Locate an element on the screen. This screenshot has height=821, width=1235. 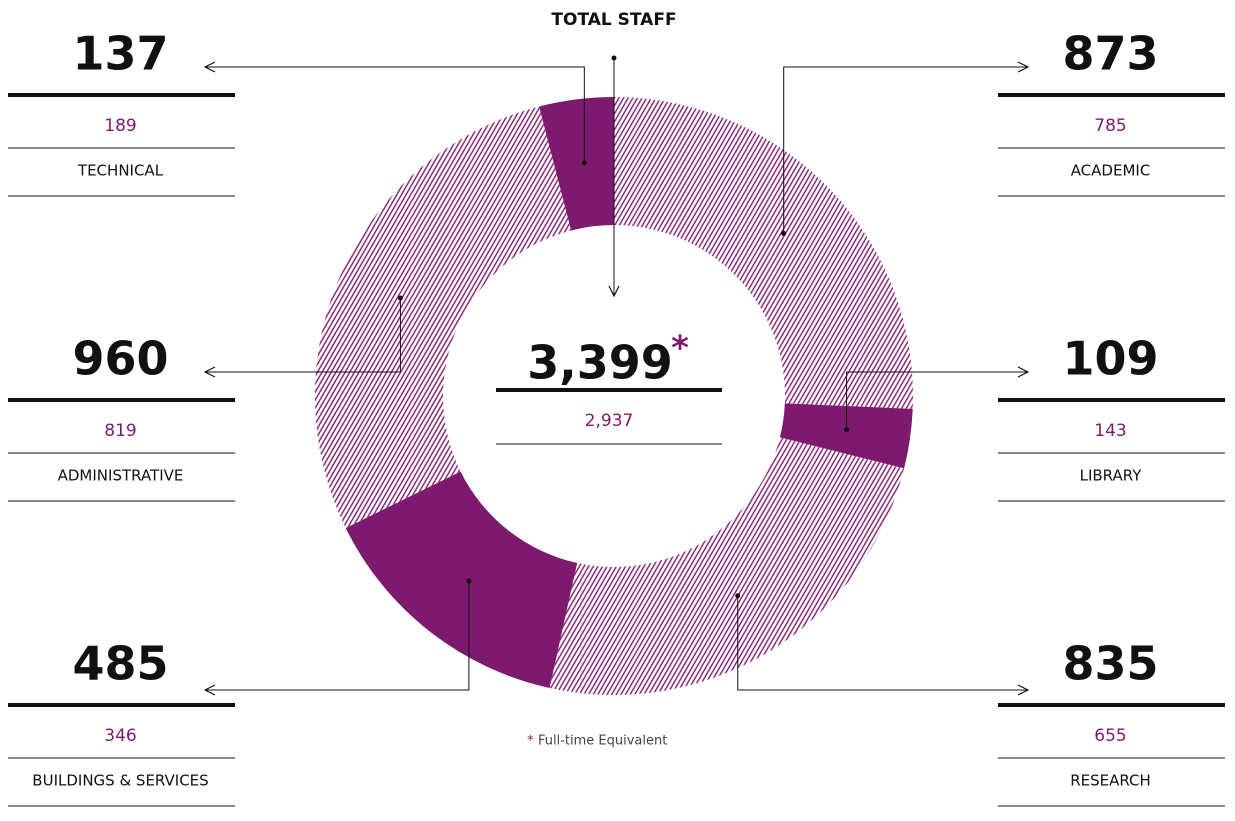
footnote-marker: * is located at coordinates (530, 741).